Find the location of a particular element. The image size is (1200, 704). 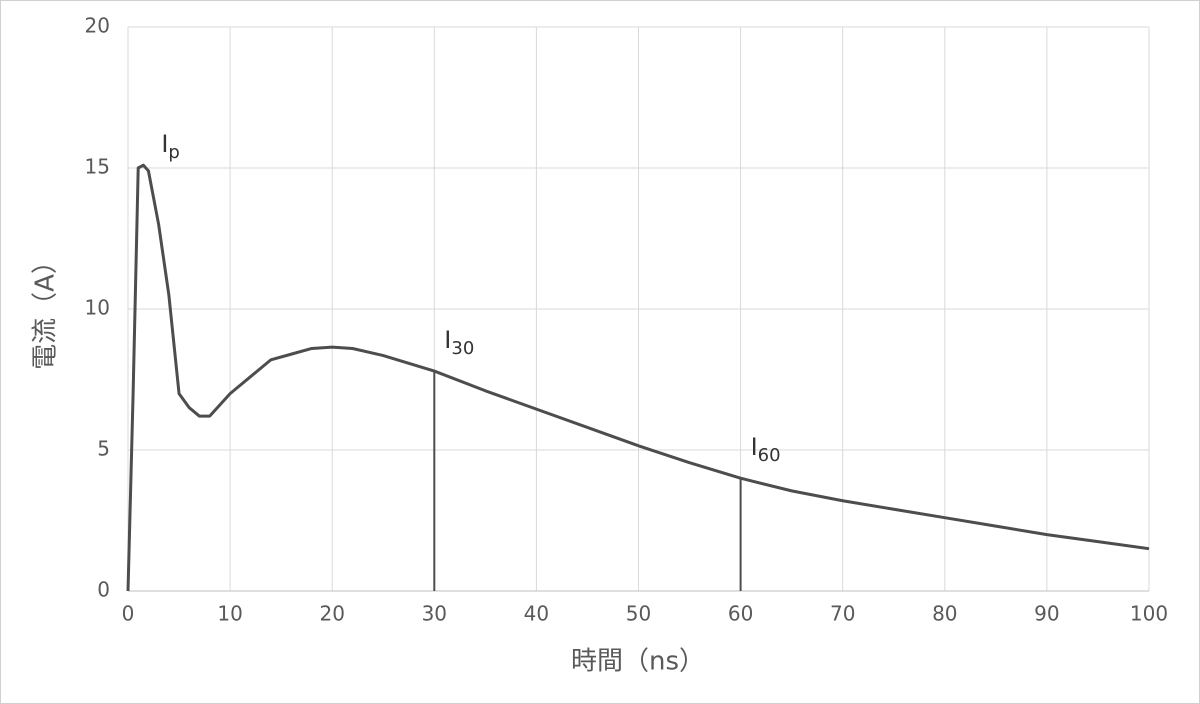

x-tick-label: 10 is located at coordinates (229, 614).